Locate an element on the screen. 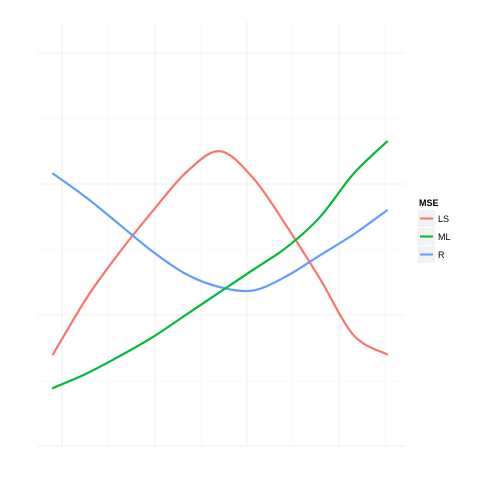 The height and width of the screenshot is (480, 480). legend-label-ml: ML is located at coordinates (444, 237).